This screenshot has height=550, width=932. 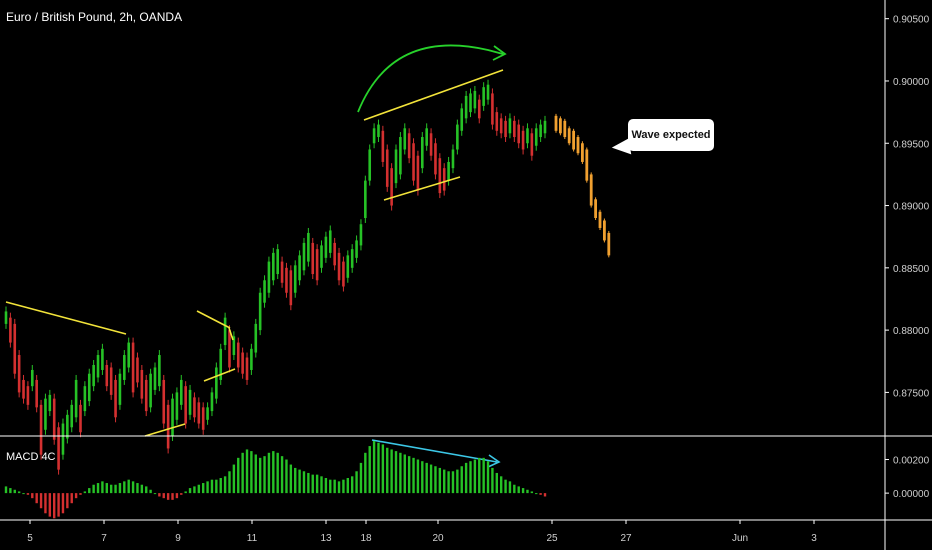 What do you see at coordinates (911, 20) in the screenshot?
I see `price-tick-label: 0.90500` at bounding box center [911, 20].